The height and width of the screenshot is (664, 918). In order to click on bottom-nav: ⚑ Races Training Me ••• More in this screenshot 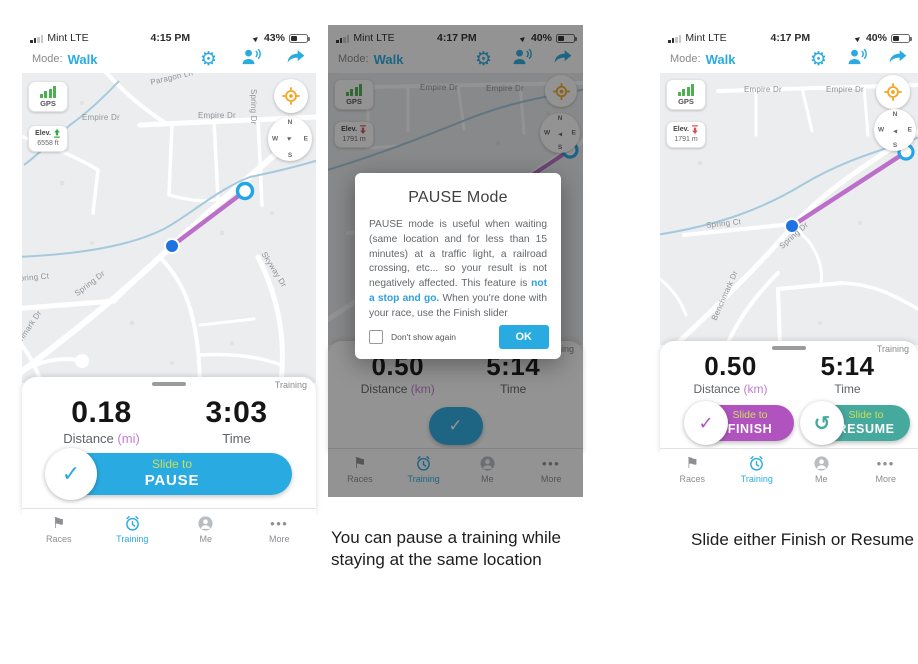, I will do `click(169, 530)`.